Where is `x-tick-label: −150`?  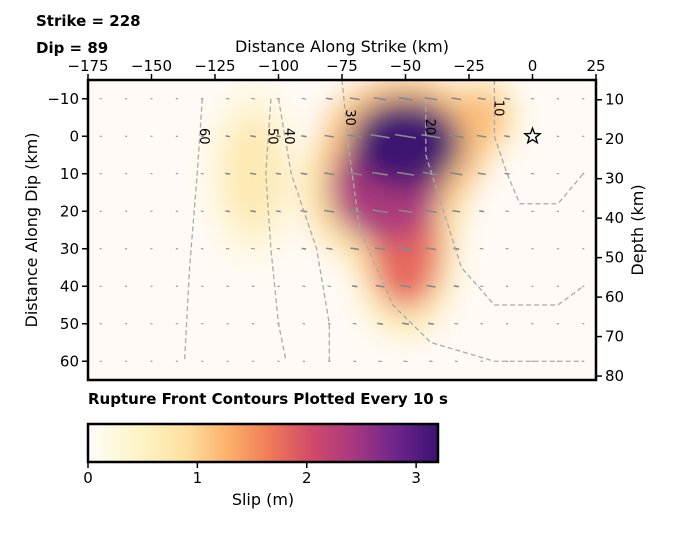 x-tick-label: −150 is located at coordinates (151, 66).